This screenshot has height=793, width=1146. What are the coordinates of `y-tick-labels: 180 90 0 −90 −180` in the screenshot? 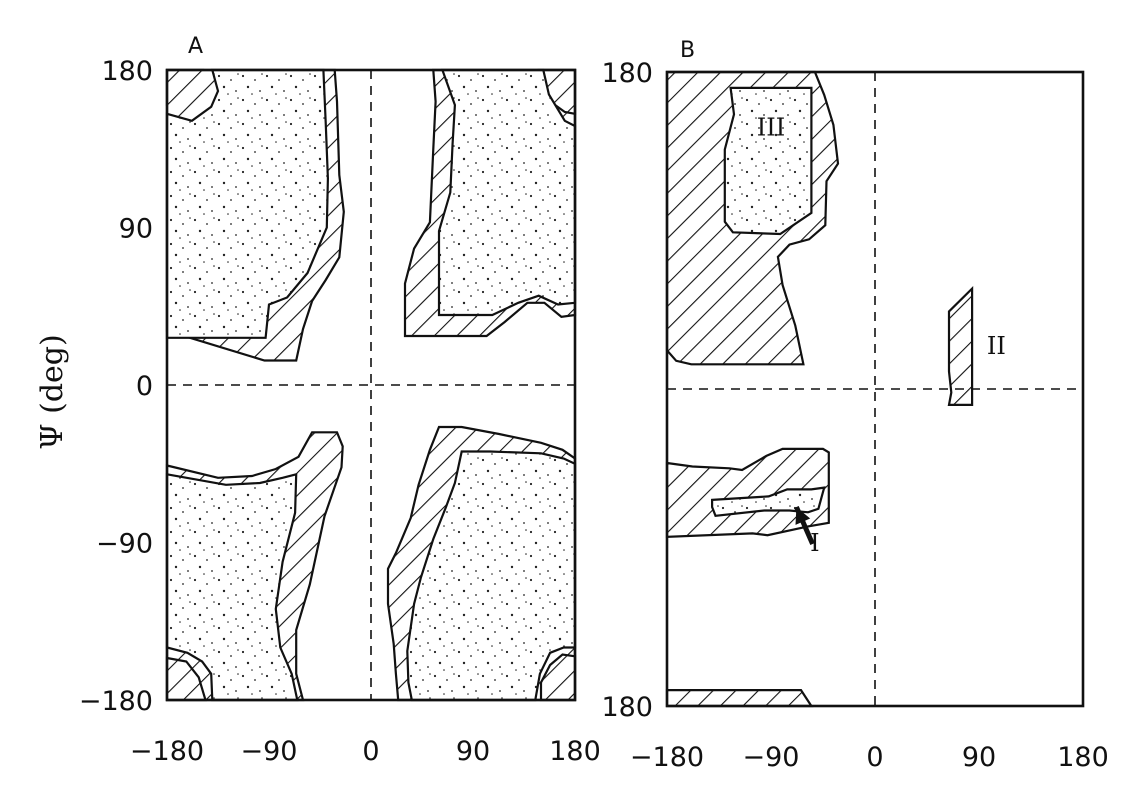 It's located at (116, 386).